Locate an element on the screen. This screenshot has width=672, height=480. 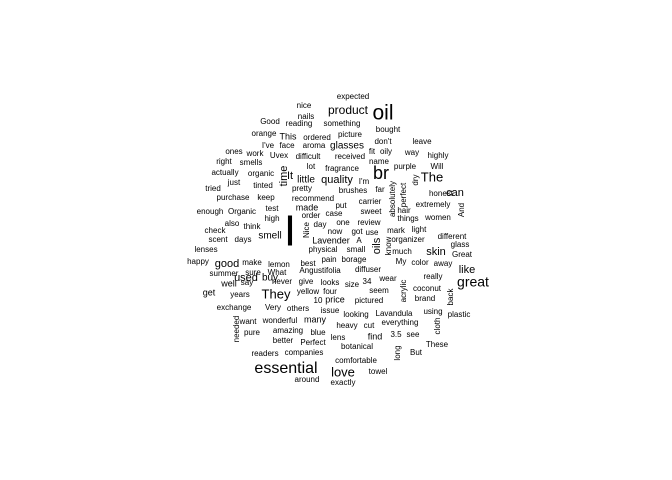
cloud-word: Good is located at coordinates (270, 121).